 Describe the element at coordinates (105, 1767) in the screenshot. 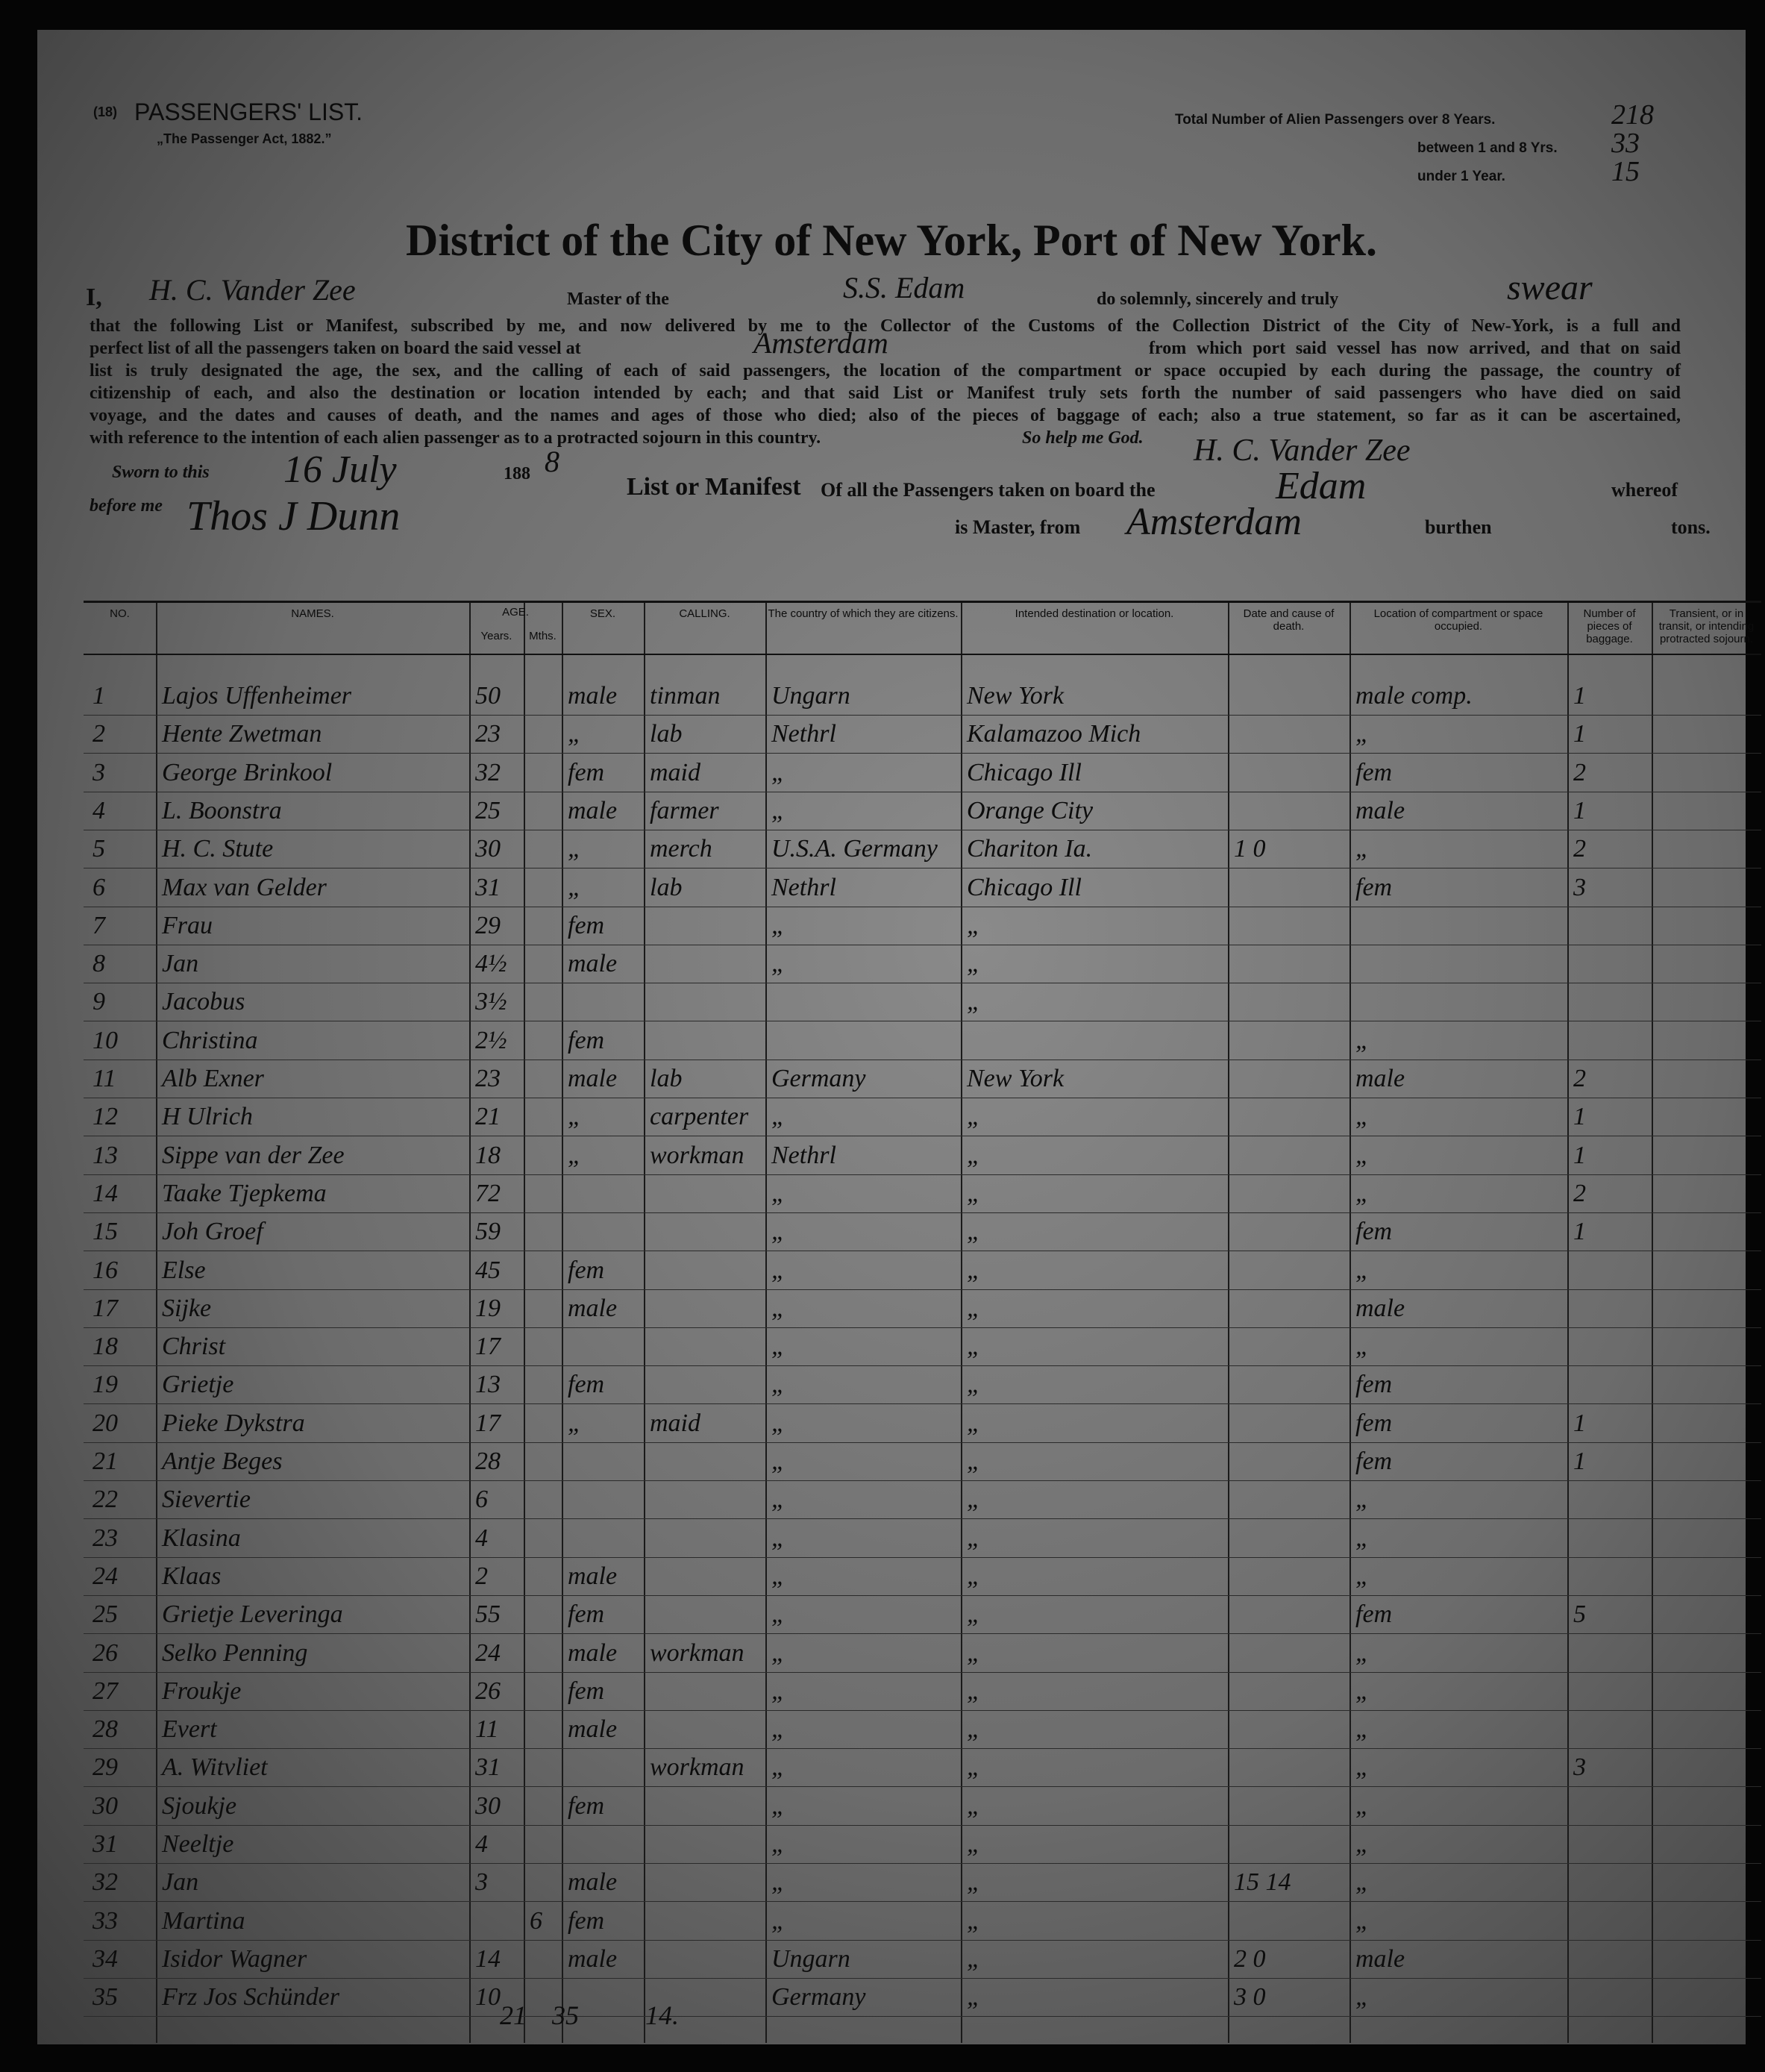

I see `cell: 29` at that location.